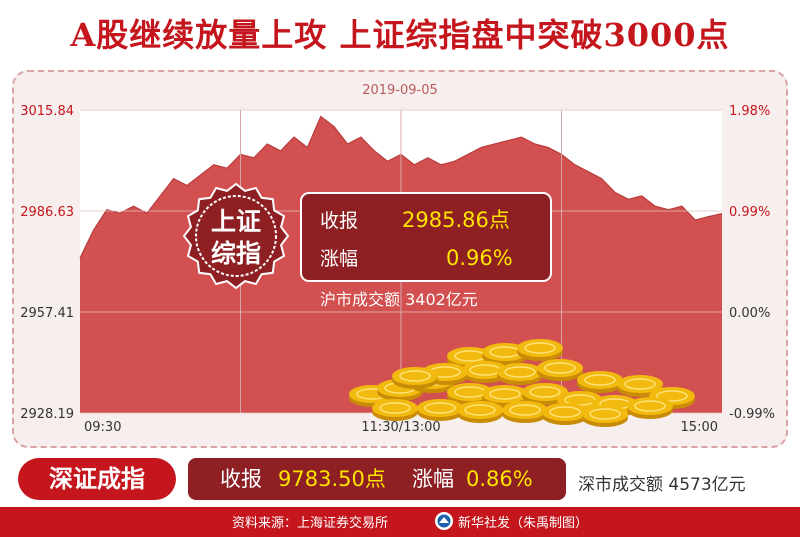 This screenshot has width=800, height=537. Describe the element at coordinates (400, 90) in the screenshot. I see `chart-title-date: 2019-09-05` at that location.